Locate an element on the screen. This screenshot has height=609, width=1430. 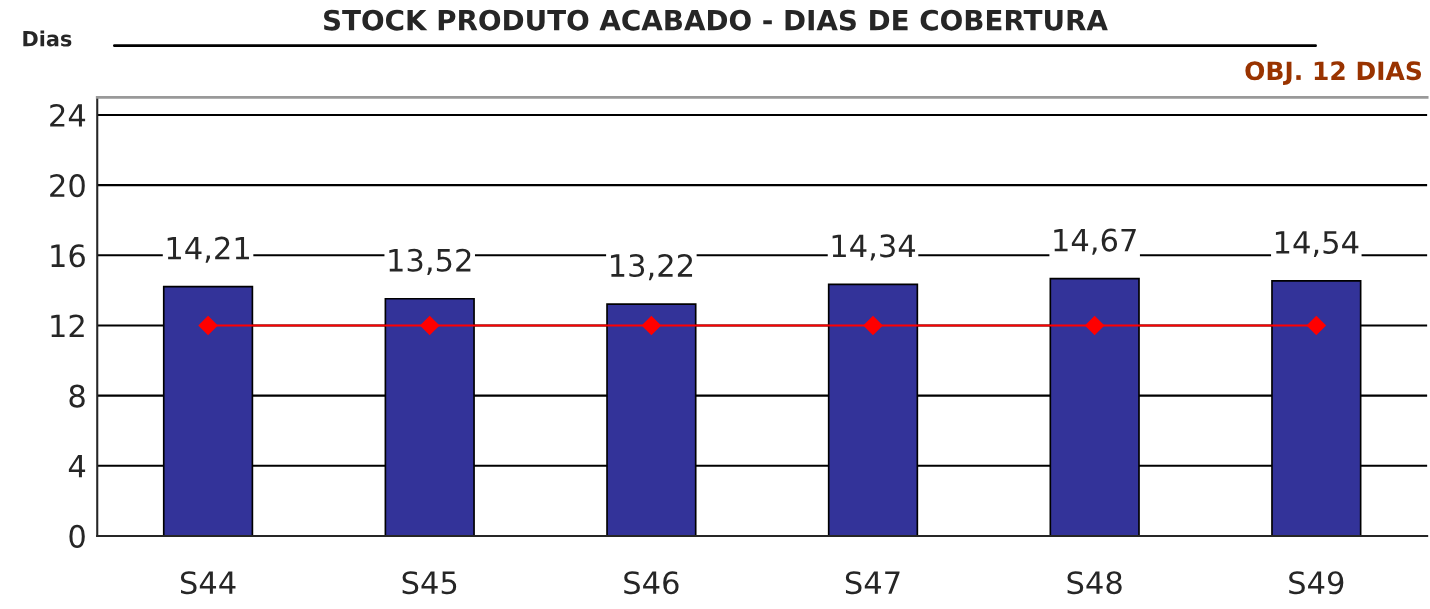
y-tick-label: 0 is located at coordinates (77, 536).